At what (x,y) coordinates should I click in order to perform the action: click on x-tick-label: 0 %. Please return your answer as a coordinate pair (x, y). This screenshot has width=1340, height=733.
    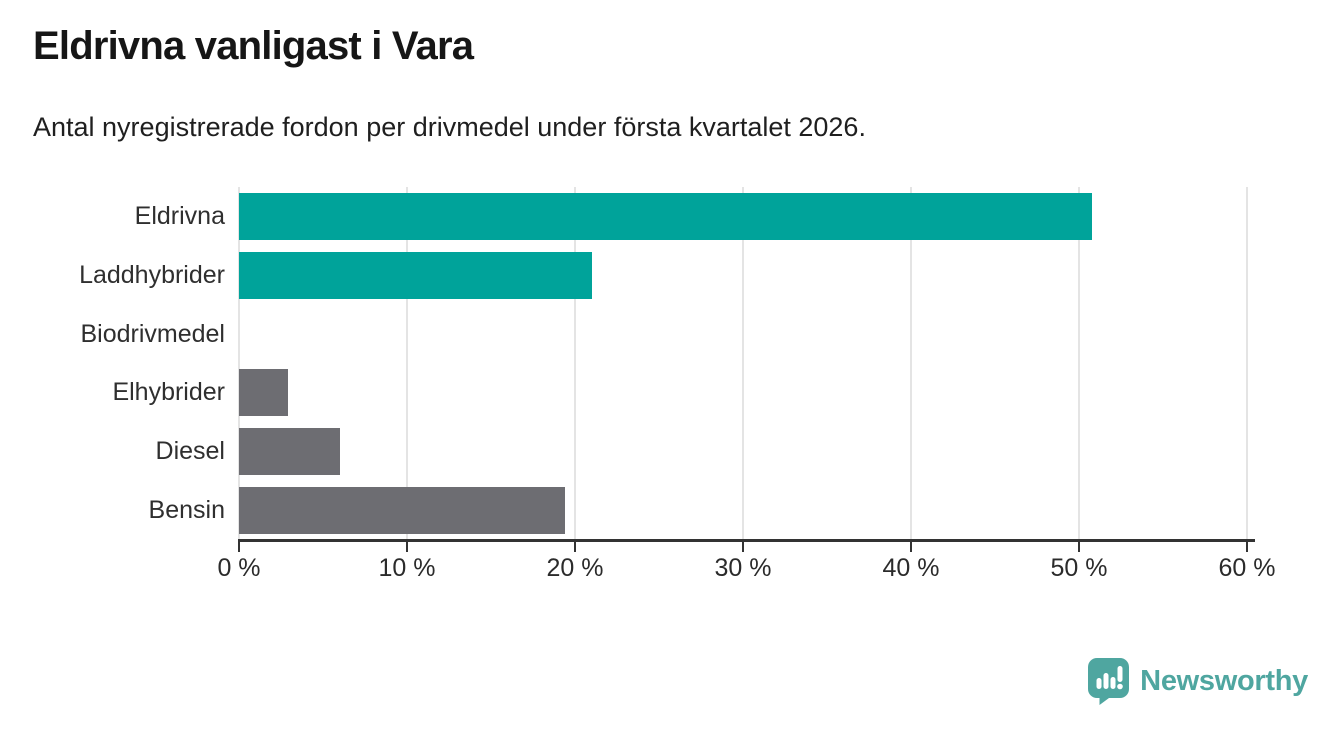
    Looking at the image, I should click on (239, 568).